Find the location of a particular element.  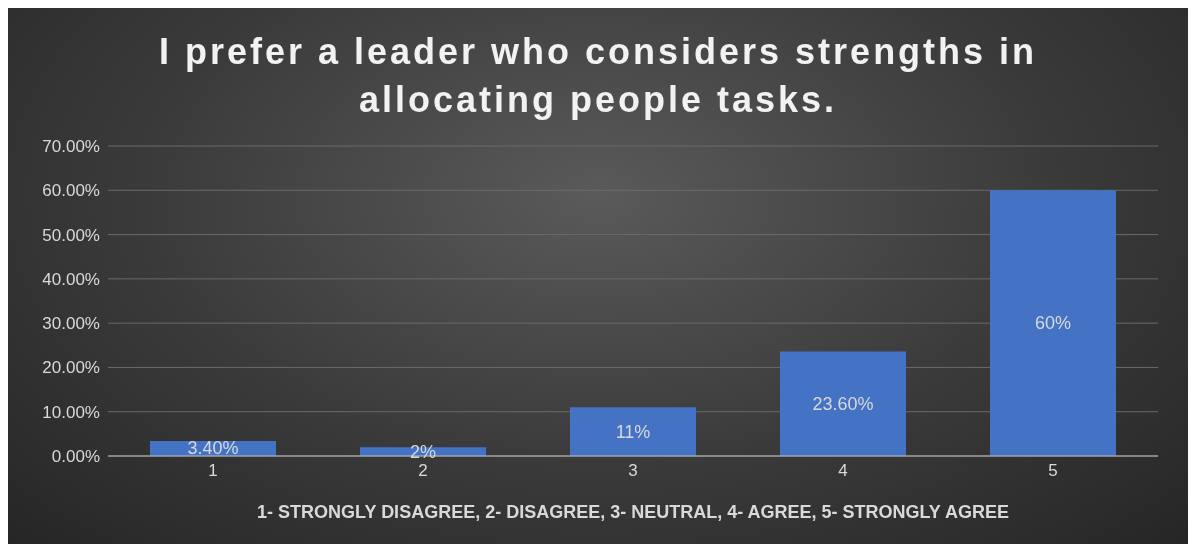

y-tick-label: 20.00% is located at coordinates (71, 368).